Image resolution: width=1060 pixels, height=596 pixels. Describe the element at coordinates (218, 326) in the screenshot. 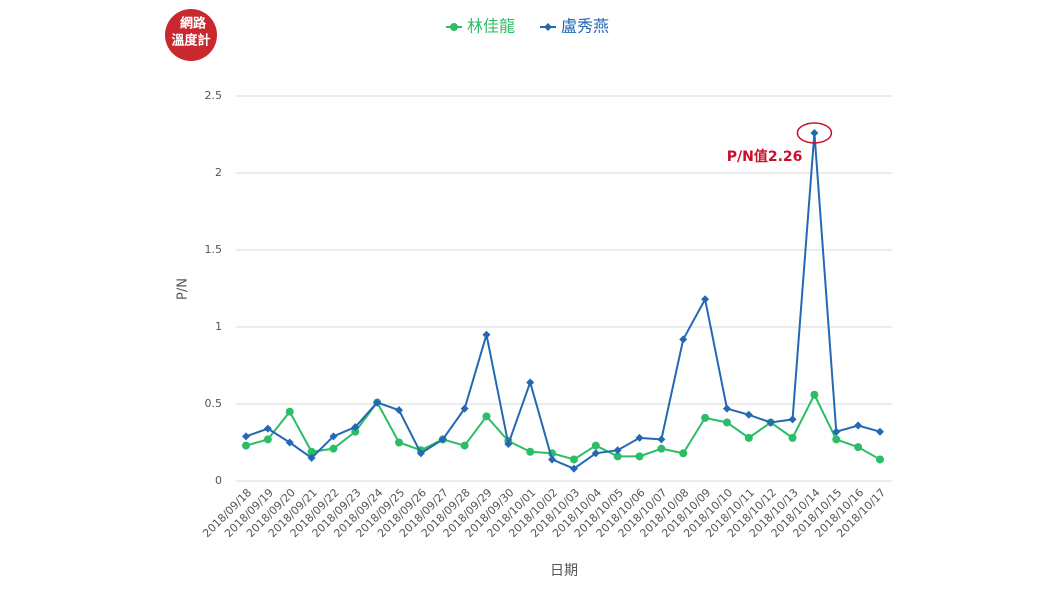

I see `y-tick-label: 1` at that location.